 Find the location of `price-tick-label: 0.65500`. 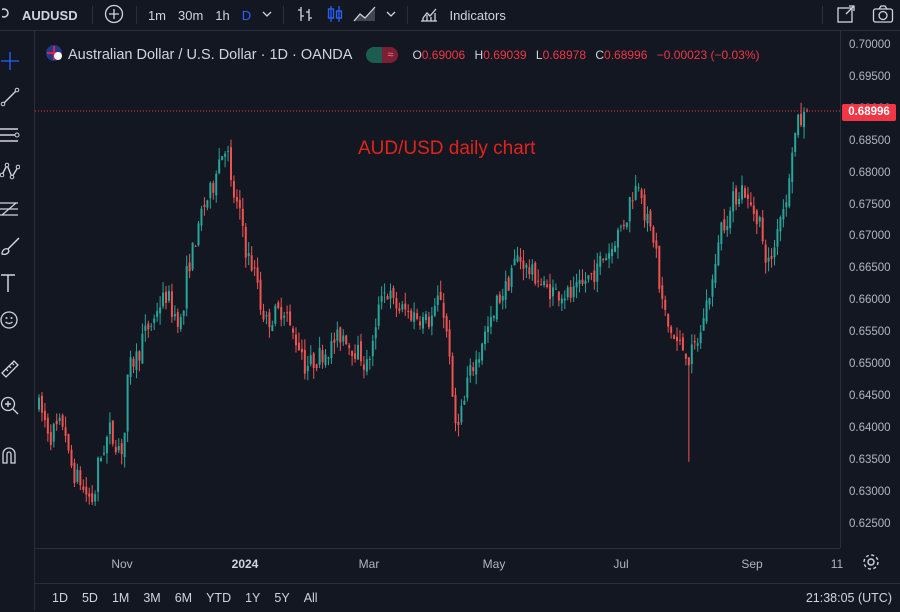

price-tick-label: 0.65500 is located at coordinates (870, 332).